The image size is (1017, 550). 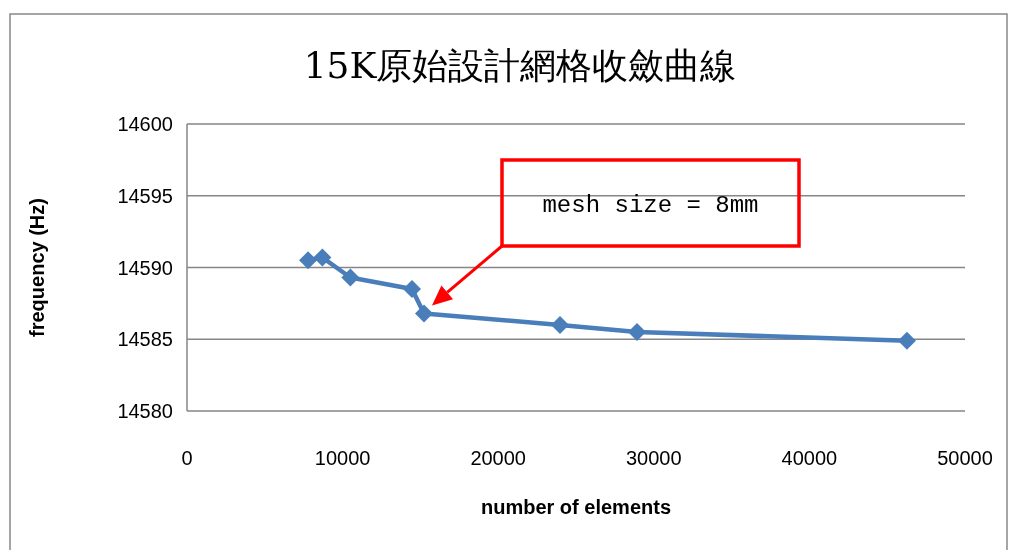 What do you see at coordinates (965, 458) in the screenshot?
I see `x-tick-label: 50000` at bounding box center [965, 458].